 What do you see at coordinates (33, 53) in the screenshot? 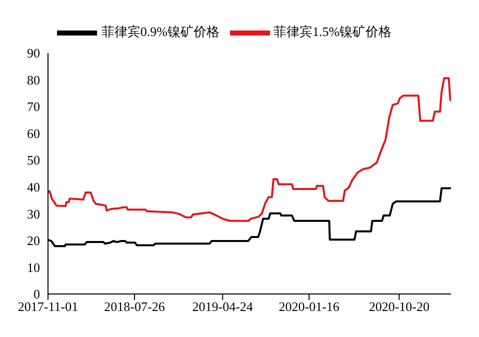
I see `y-tick-label: 90` at bounding box center [33, 53].